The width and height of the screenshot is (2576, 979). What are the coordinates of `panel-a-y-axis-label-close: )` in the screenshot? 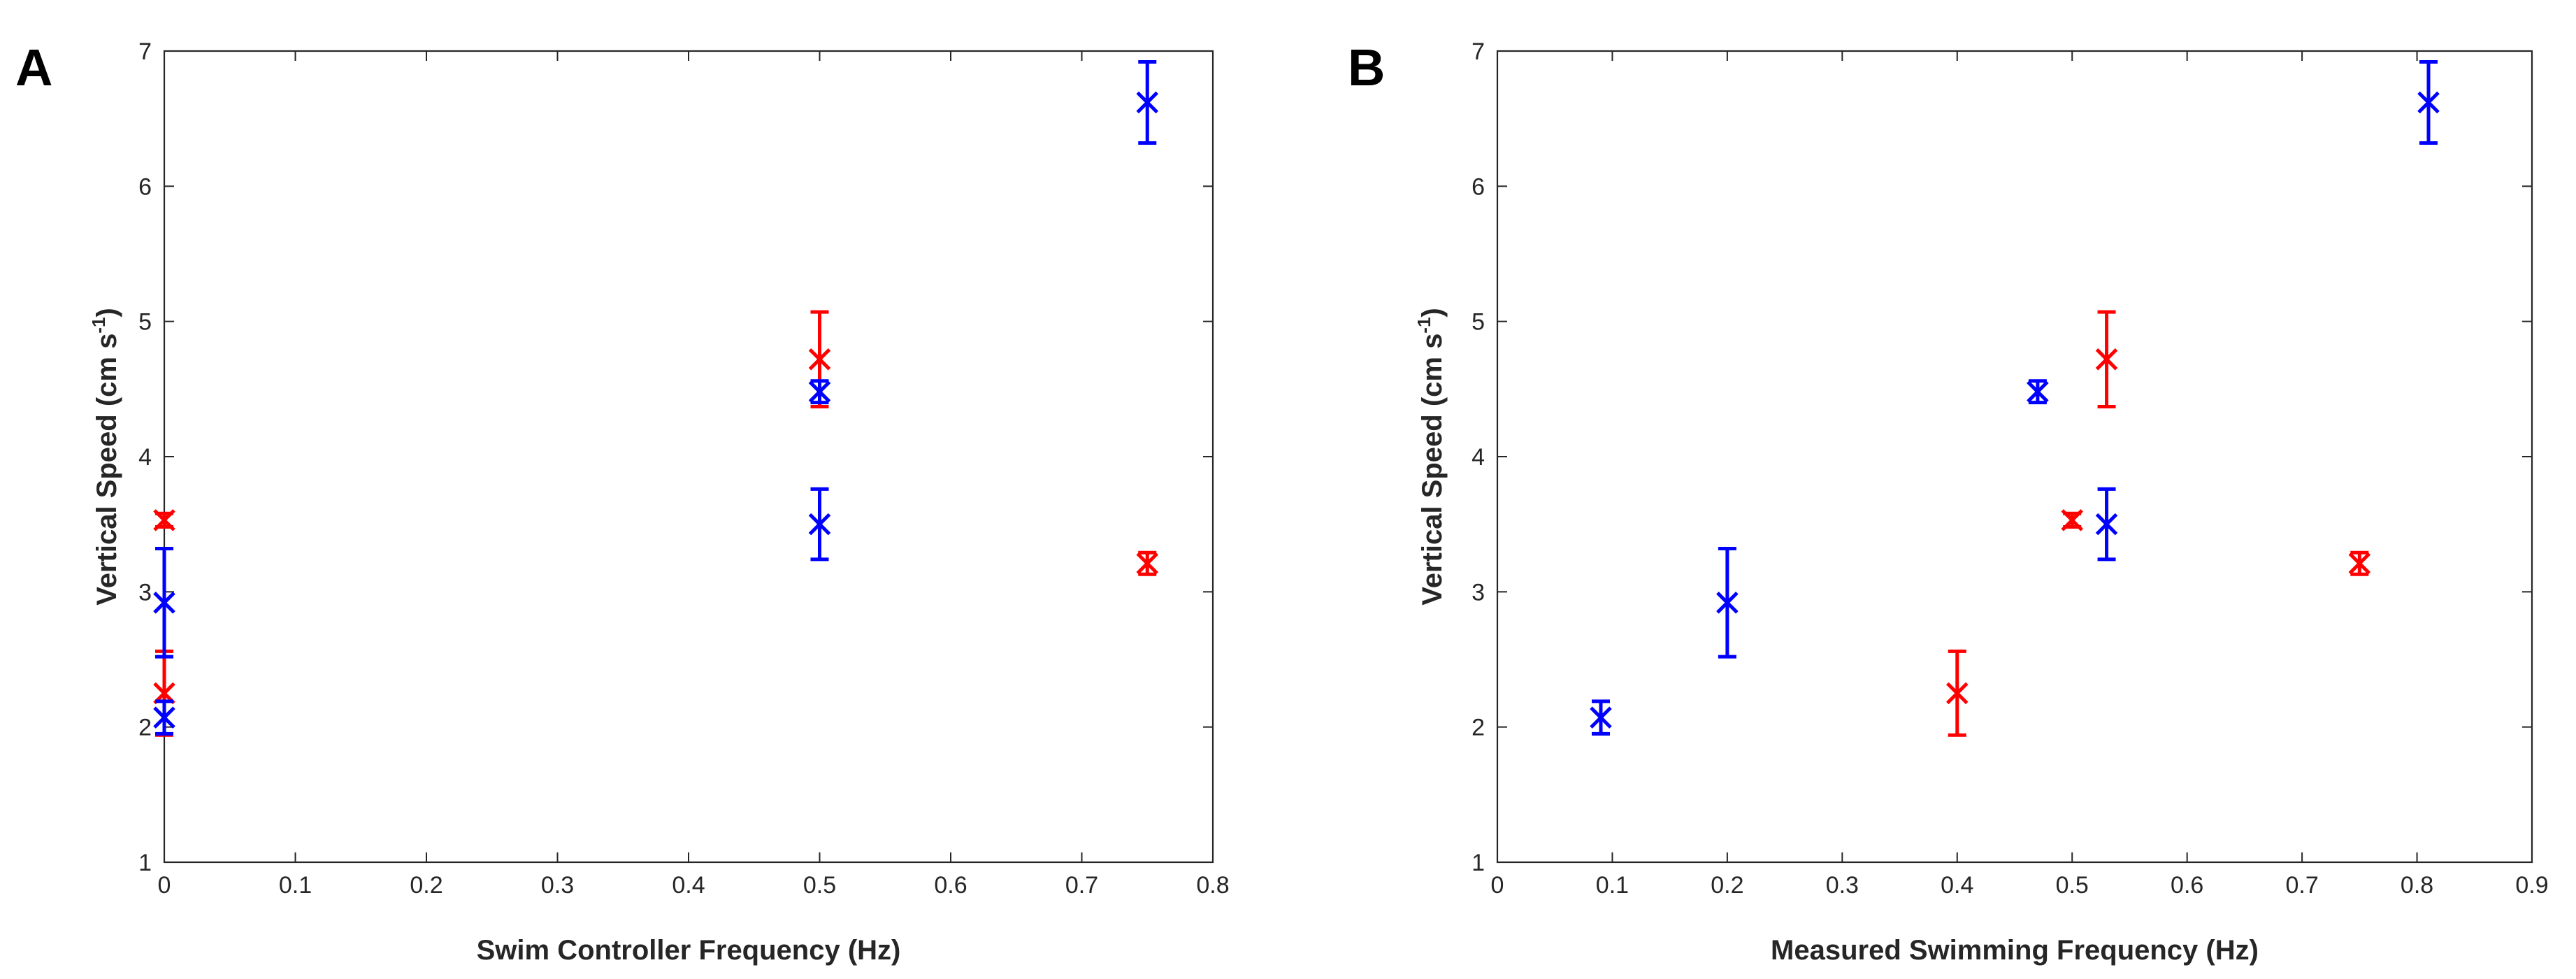 It's located at (107, 312).